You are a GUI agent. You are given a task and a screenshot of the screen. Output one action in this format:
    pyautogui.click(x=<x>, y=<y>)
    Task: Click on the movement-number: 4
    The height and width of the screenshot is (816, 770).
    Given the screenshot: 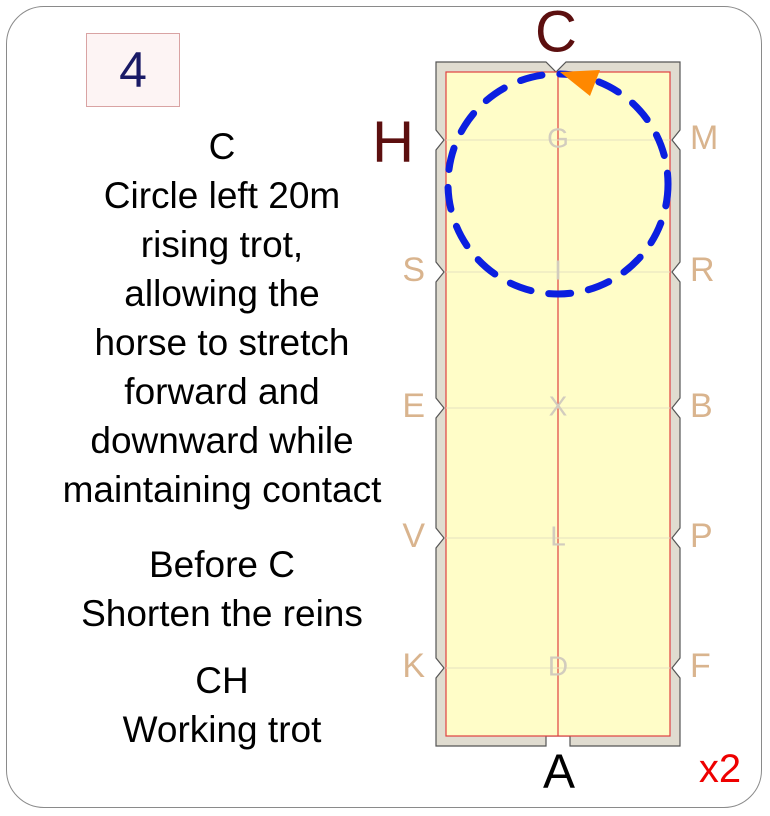 What is the action you would take?
    pyautogui.click(x=133, y=70)
    